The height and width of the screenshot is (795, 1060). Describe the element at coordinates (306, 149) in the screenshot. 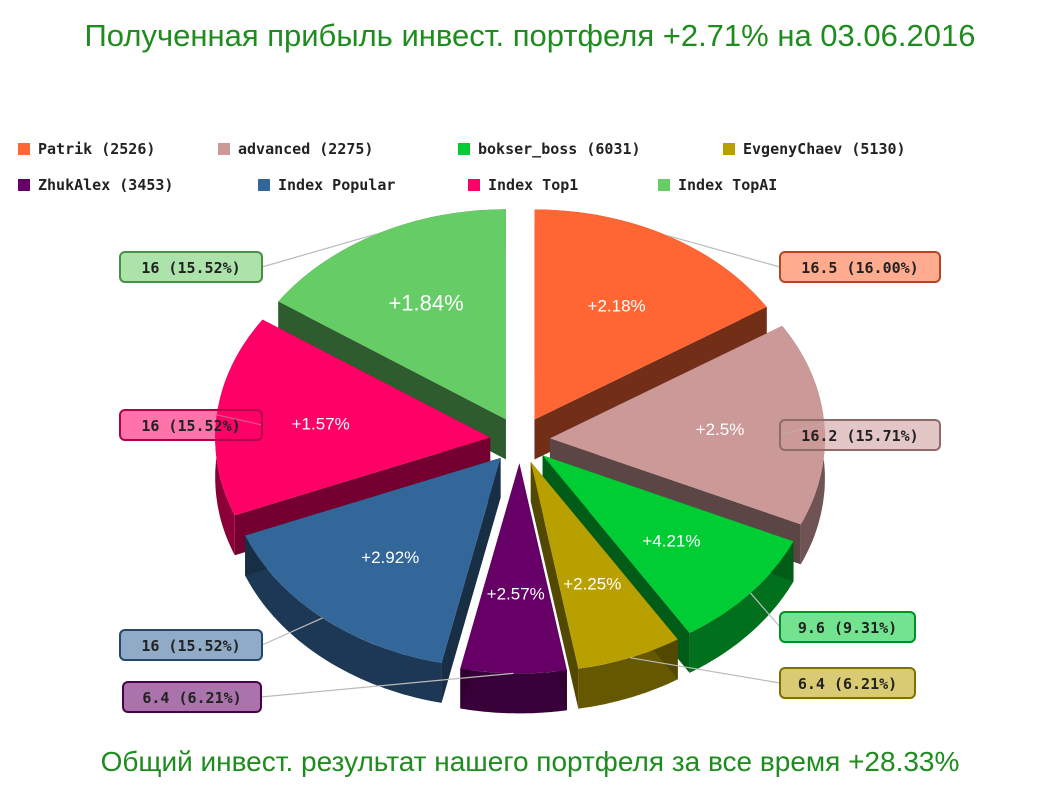

I see `legend-label: advanced (2275)` at that location.